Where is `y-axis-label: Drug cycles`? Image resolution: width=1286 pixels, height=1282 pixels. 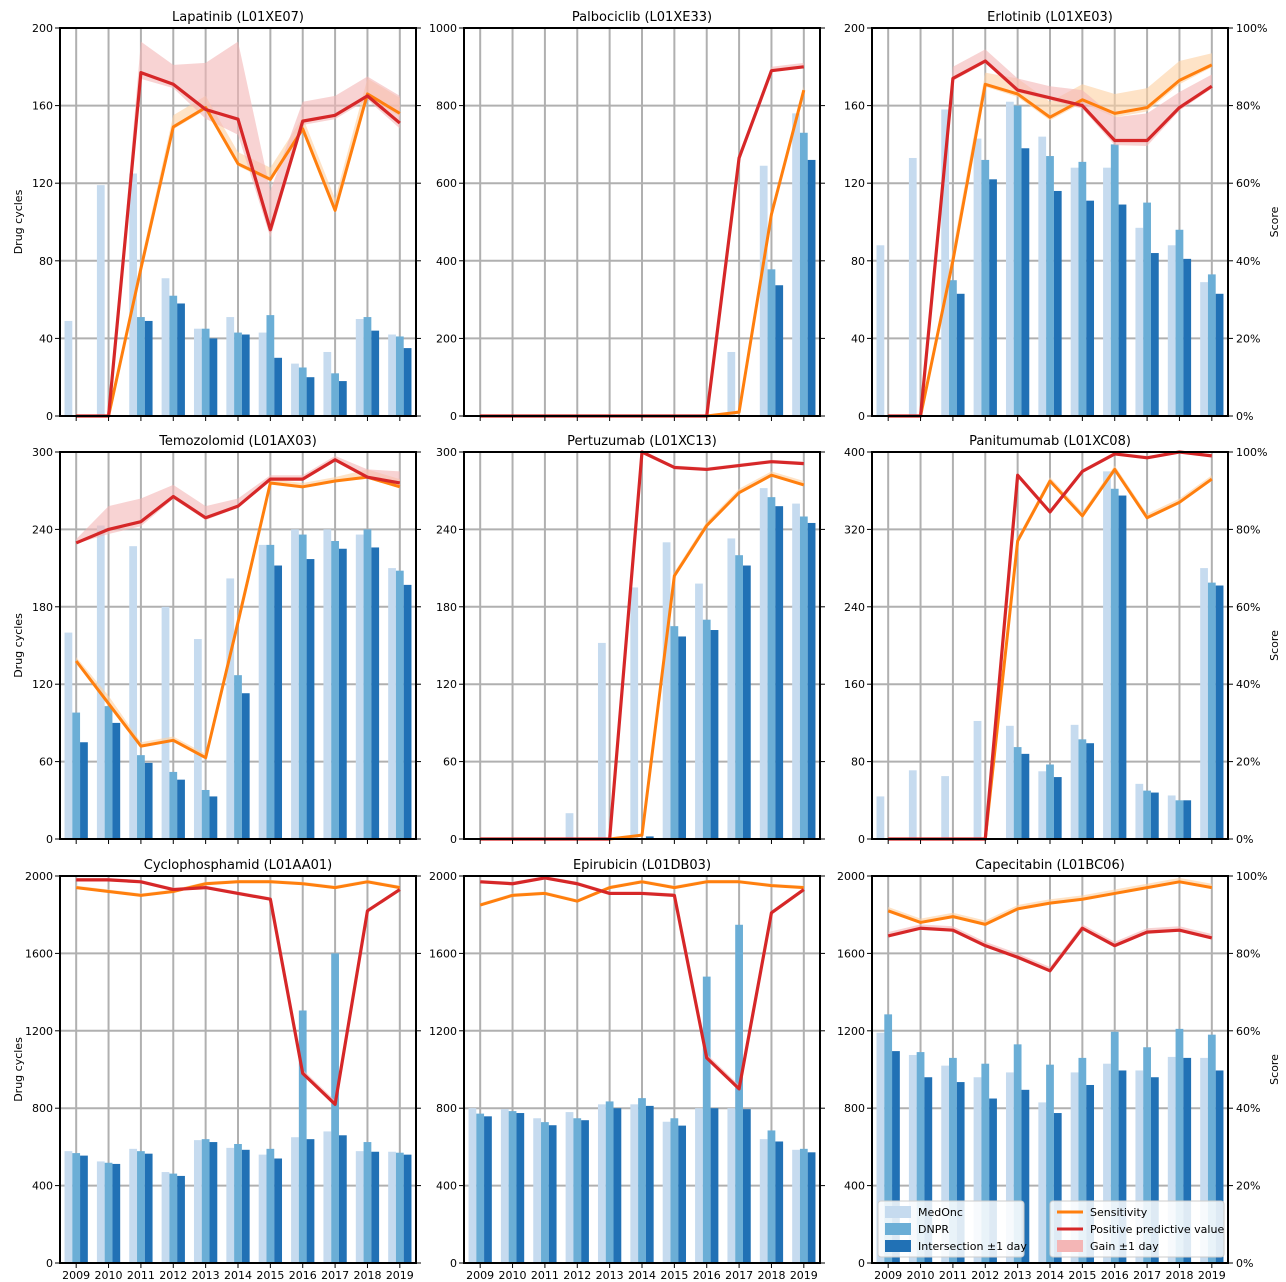 y-axis-label: Drug cycles is located at coordinates (18, 221).